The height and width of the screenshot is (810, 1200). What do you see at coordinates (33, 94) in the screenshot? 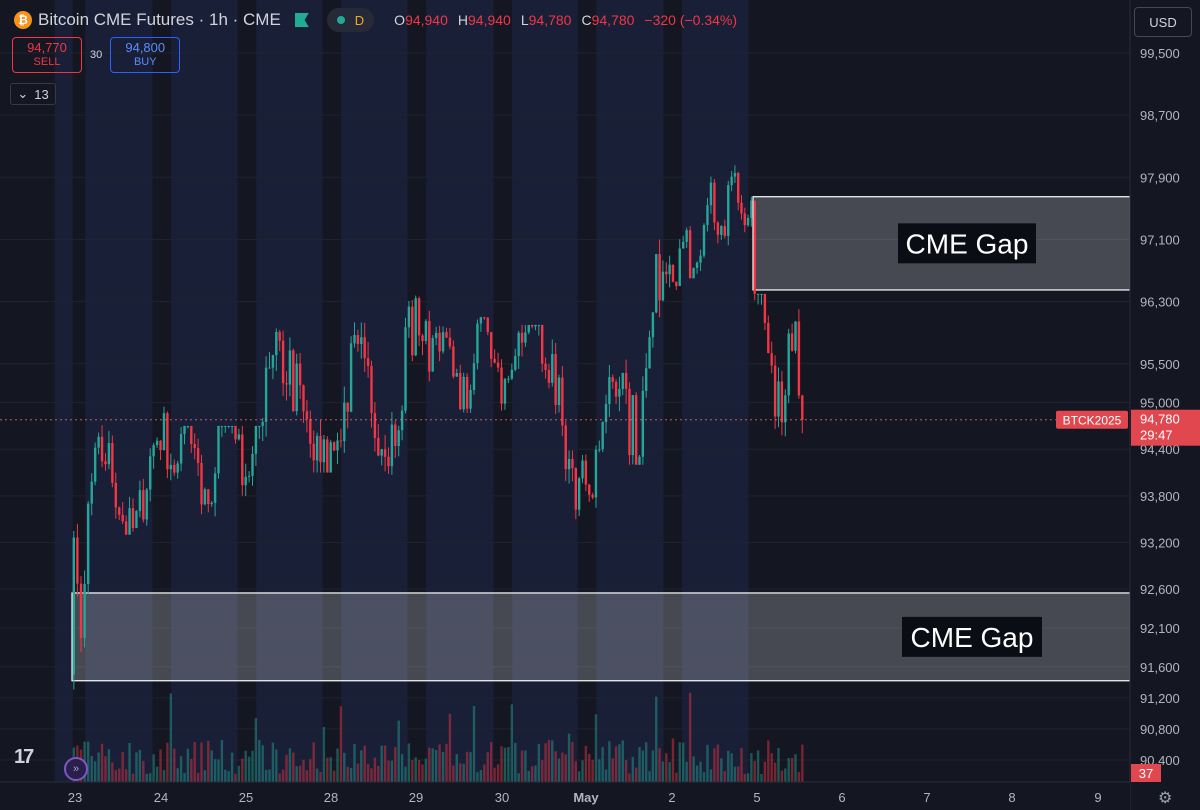
I see `indicators-toggle: ⌄ 13` at bounding box center [33, 94].